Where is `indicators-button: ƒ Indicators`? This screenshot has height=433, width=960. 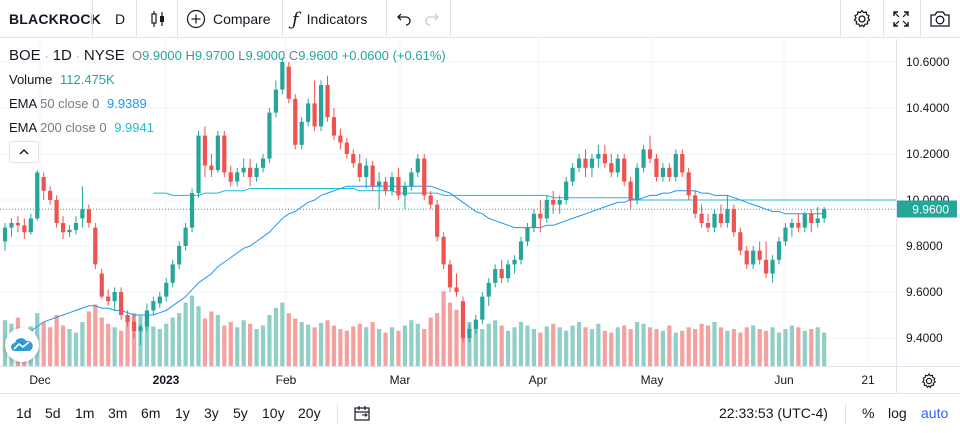
indicators-button: ƒ Indicators is located at coordinates (339, 19).